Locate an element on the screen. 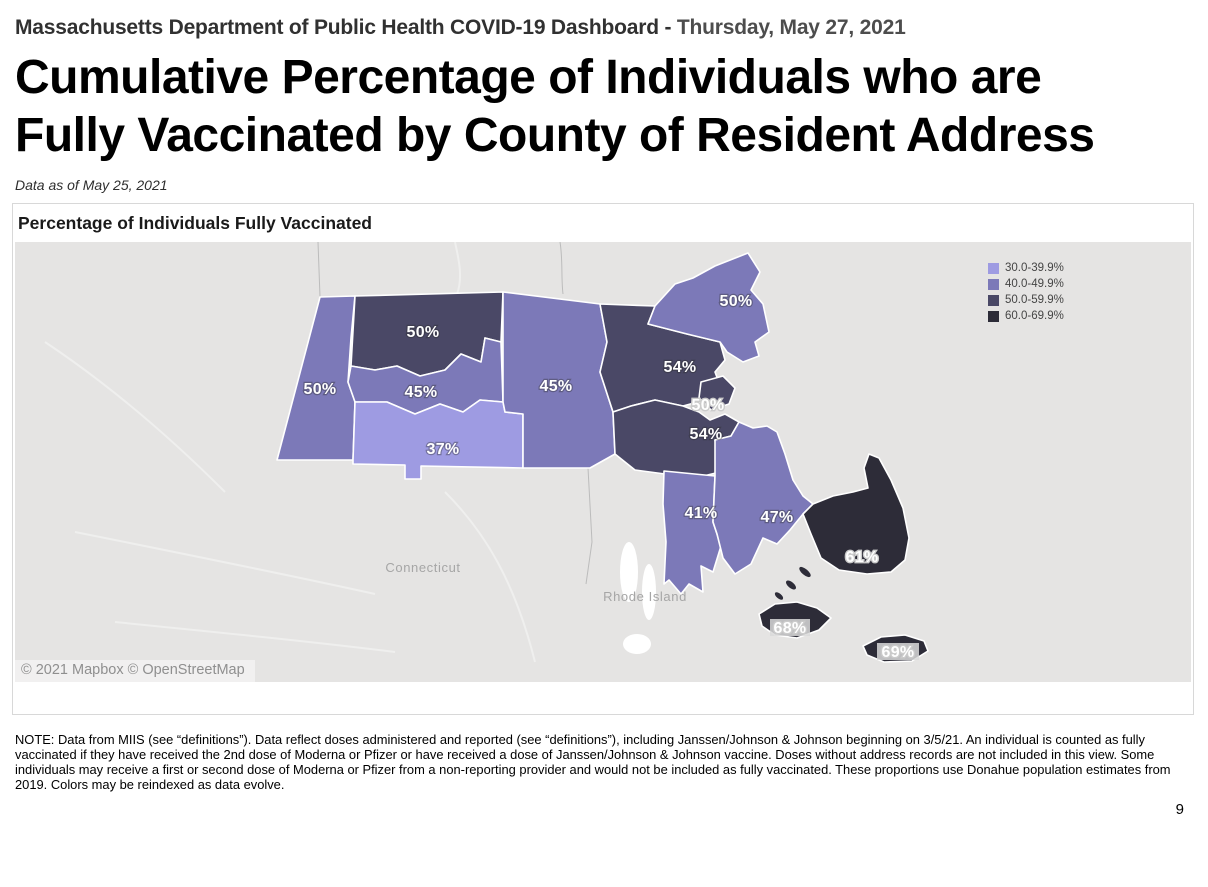 Image resolution: width=1208 pixels, height=887 pixels. page-number: 9 is located at coordinates (1179, 810).